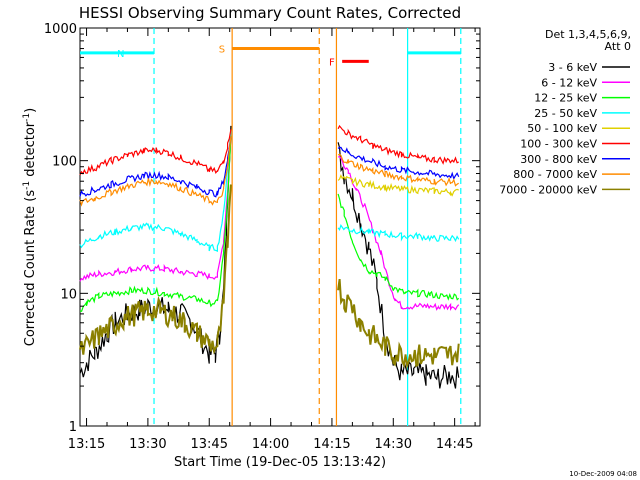 The width and height of the screenshot is (640, 480). Describe the element at coordinates (209, 444) in the screenshot. I see `x-tick-label: 13:45` at that location.